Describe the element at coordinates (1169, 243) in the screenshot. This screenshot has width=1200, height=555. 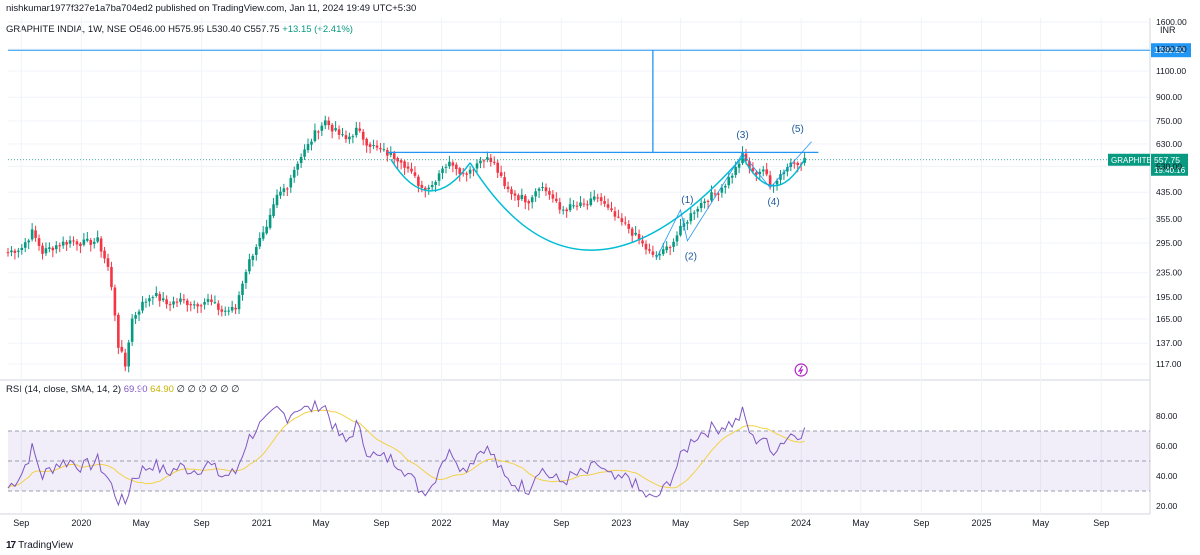
I see `y-tick-label: 295.00` at that location.